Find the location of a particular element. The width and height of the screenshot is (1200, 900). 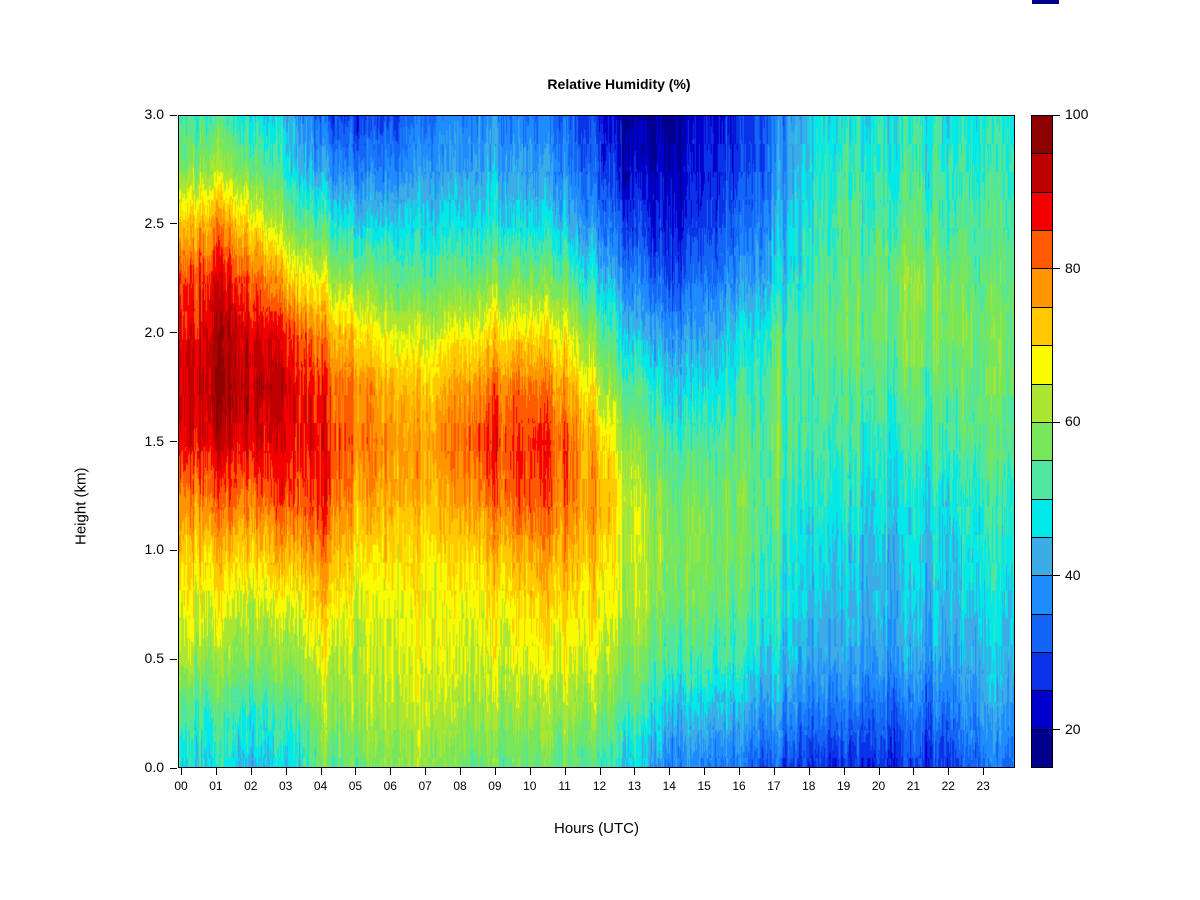

x-tick-label: 05 is located at coordinates (355, 786).